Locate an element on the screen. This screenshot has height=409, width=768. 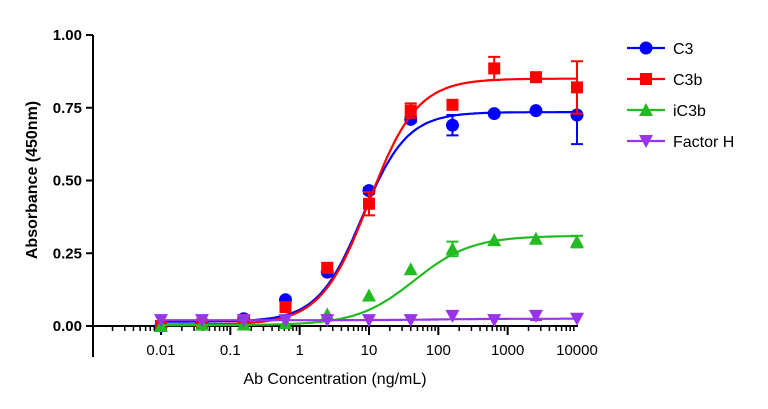
x-tick-label: 10000 is located at coordinates (577, 350).